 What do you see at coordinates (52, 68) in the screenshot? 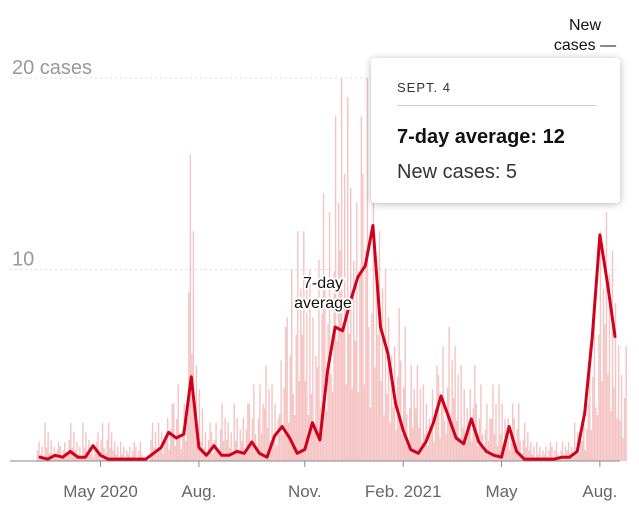
I see `y-tick-label: 20 cases` at bounding box center [52, 68].